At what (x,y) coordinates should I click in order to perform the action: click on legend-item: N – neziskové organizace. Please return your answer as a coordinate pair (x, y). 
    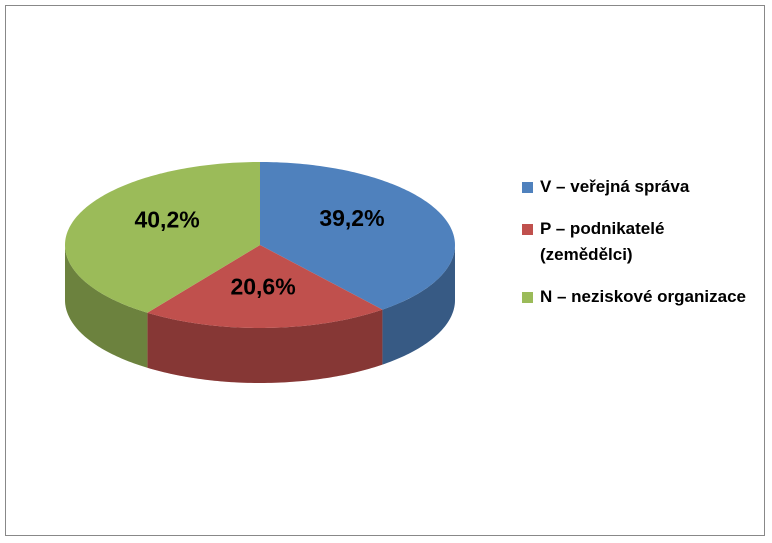
    Looking at the image, I should click on (639, 297).